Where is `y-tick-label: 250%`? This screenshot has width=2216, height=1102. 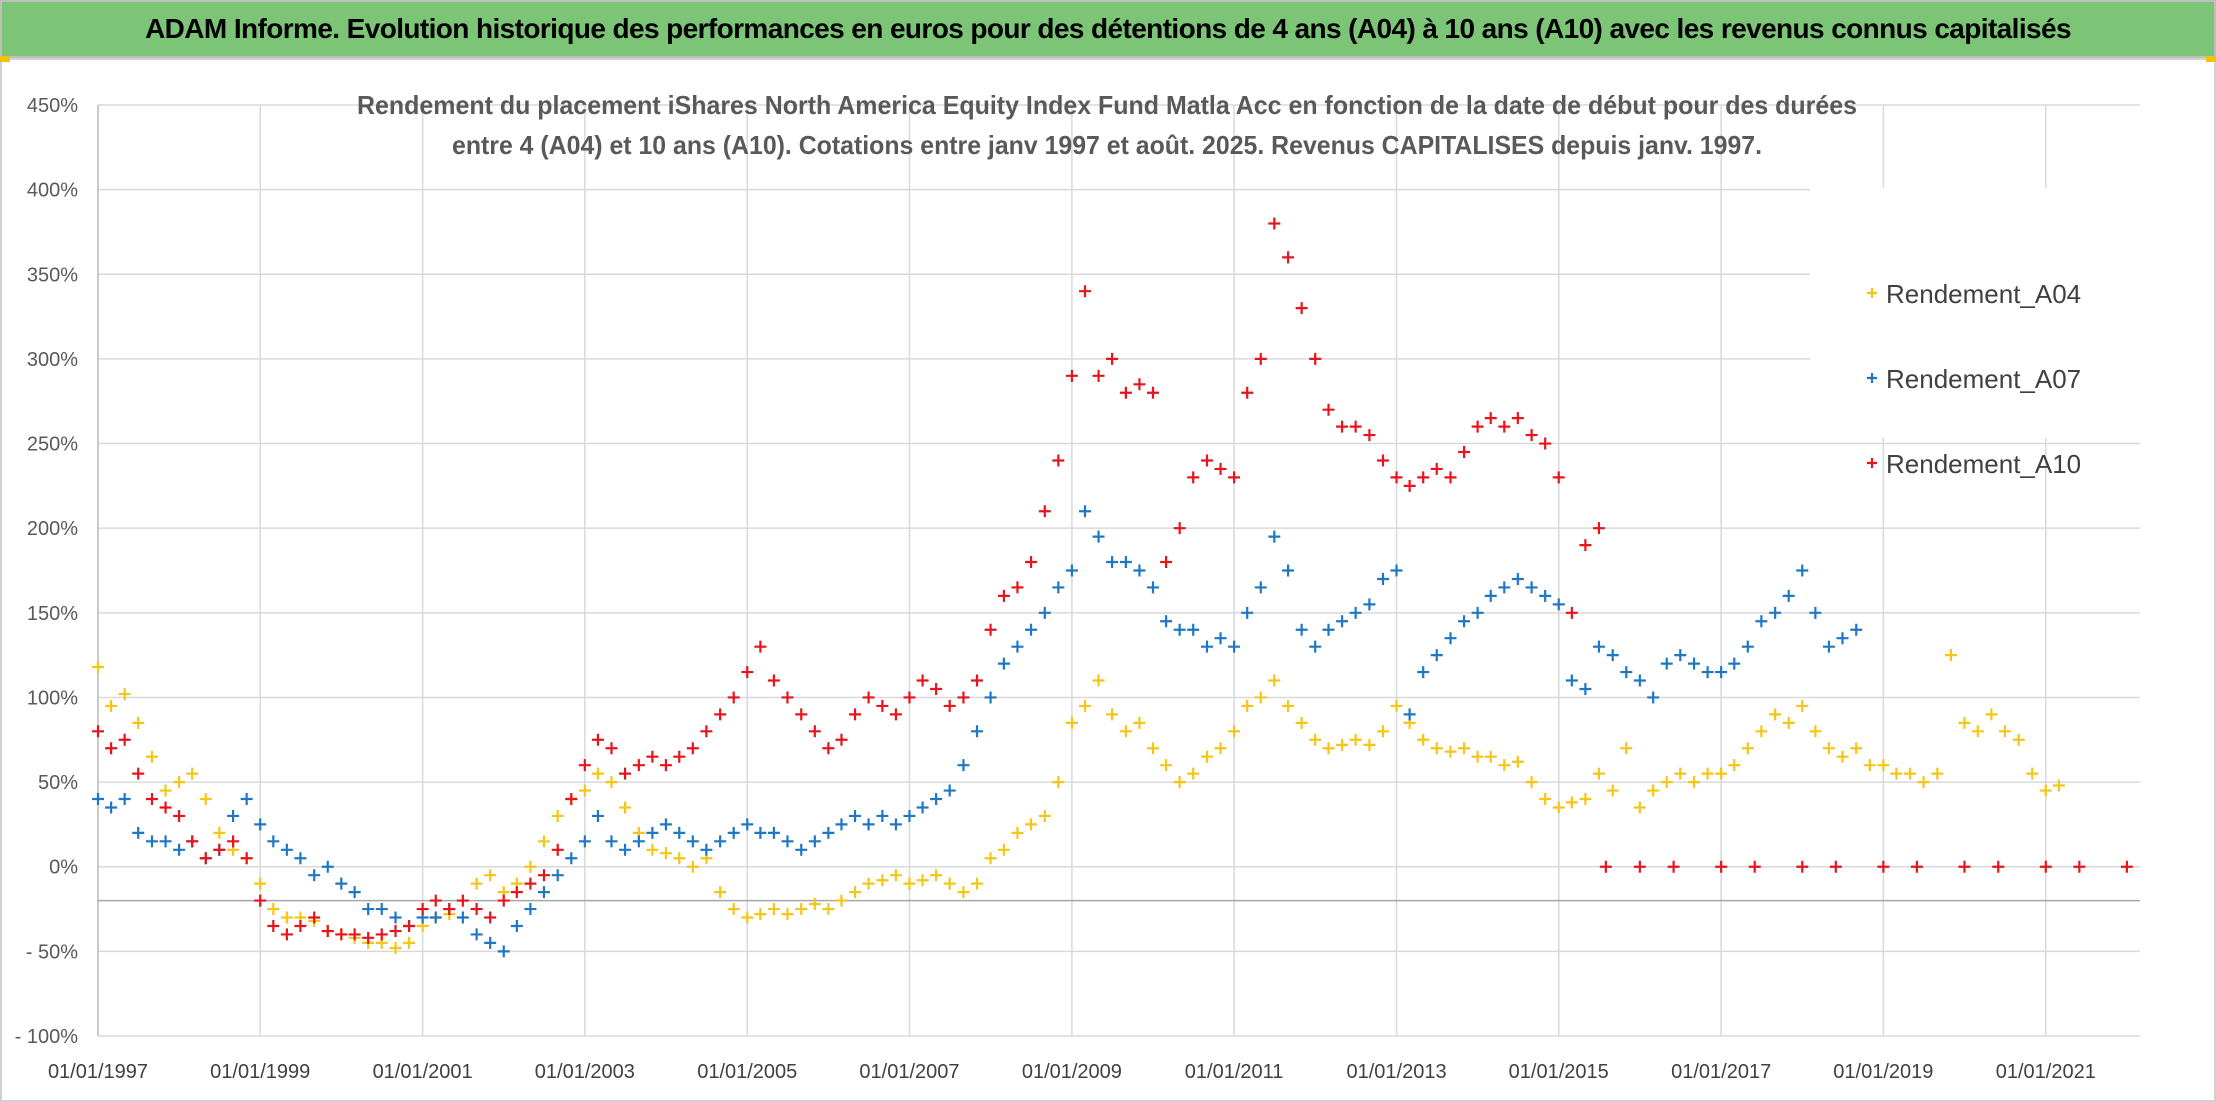
y-tick-label: 250% is located at coordinates (52, 445).